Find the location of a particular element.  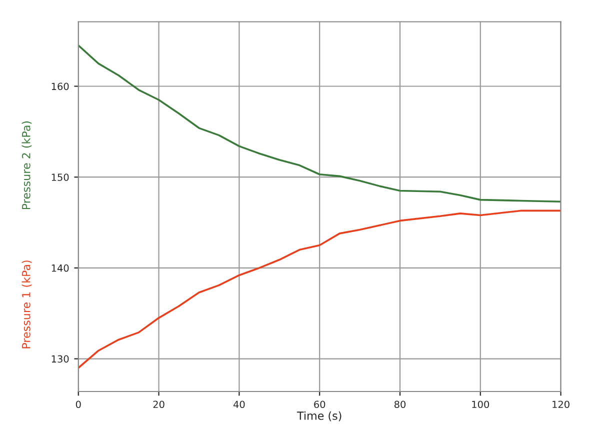

x-tick-label: 80 is located at coordinates (400, 404).